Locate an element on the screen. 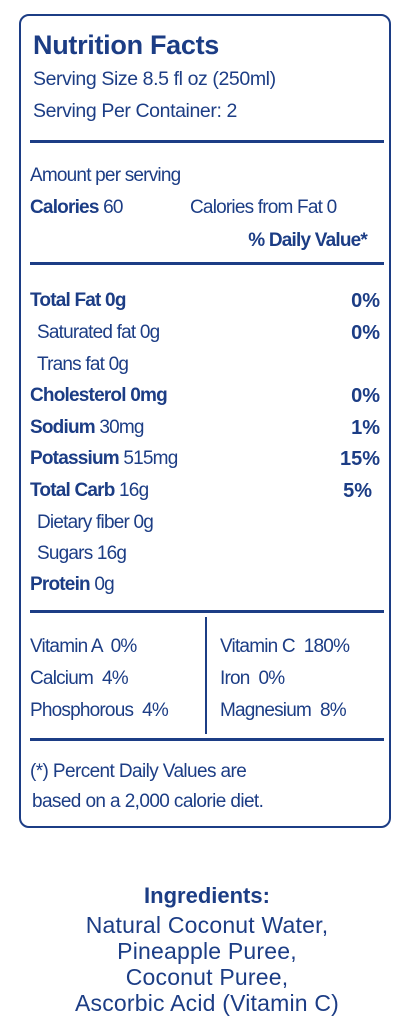 The height and width of the screenshot is (1029, 414). nutrient-row-potassium: Potassium 515mg is located at coordinates (104, 459).